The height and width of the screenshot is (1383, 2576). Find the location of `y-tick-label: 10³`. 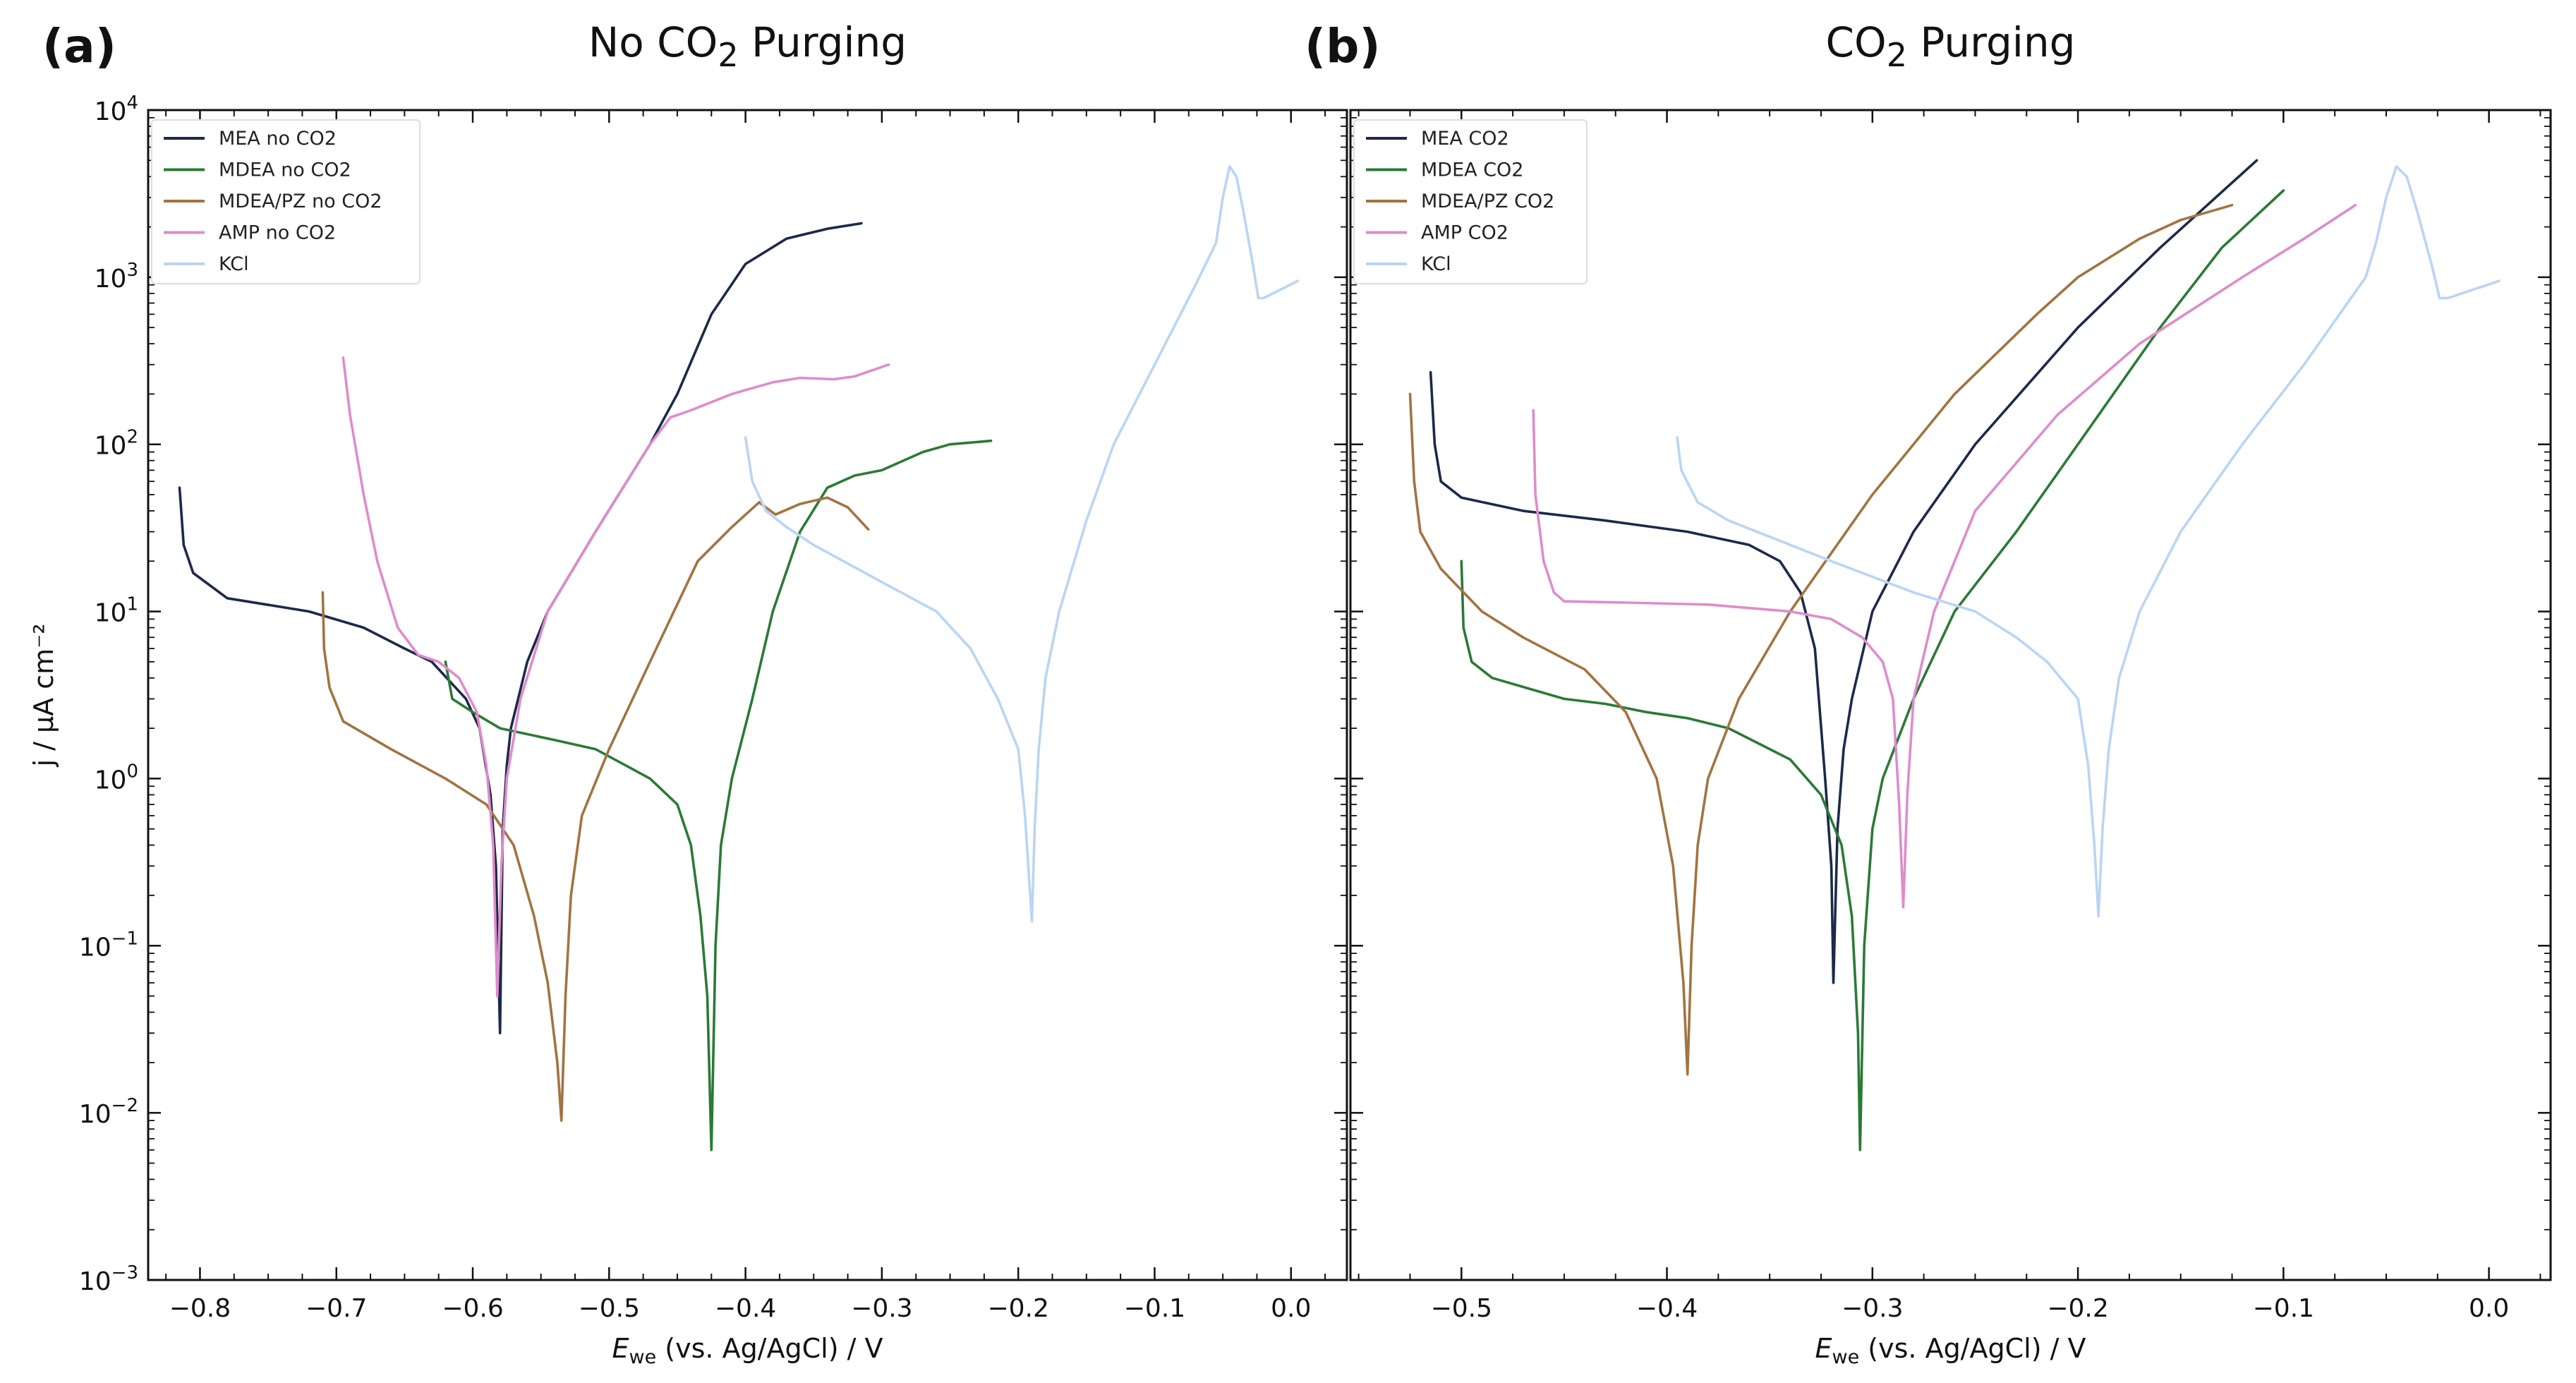

y-tick-label: 10³ is located at coordinates (117, 277).